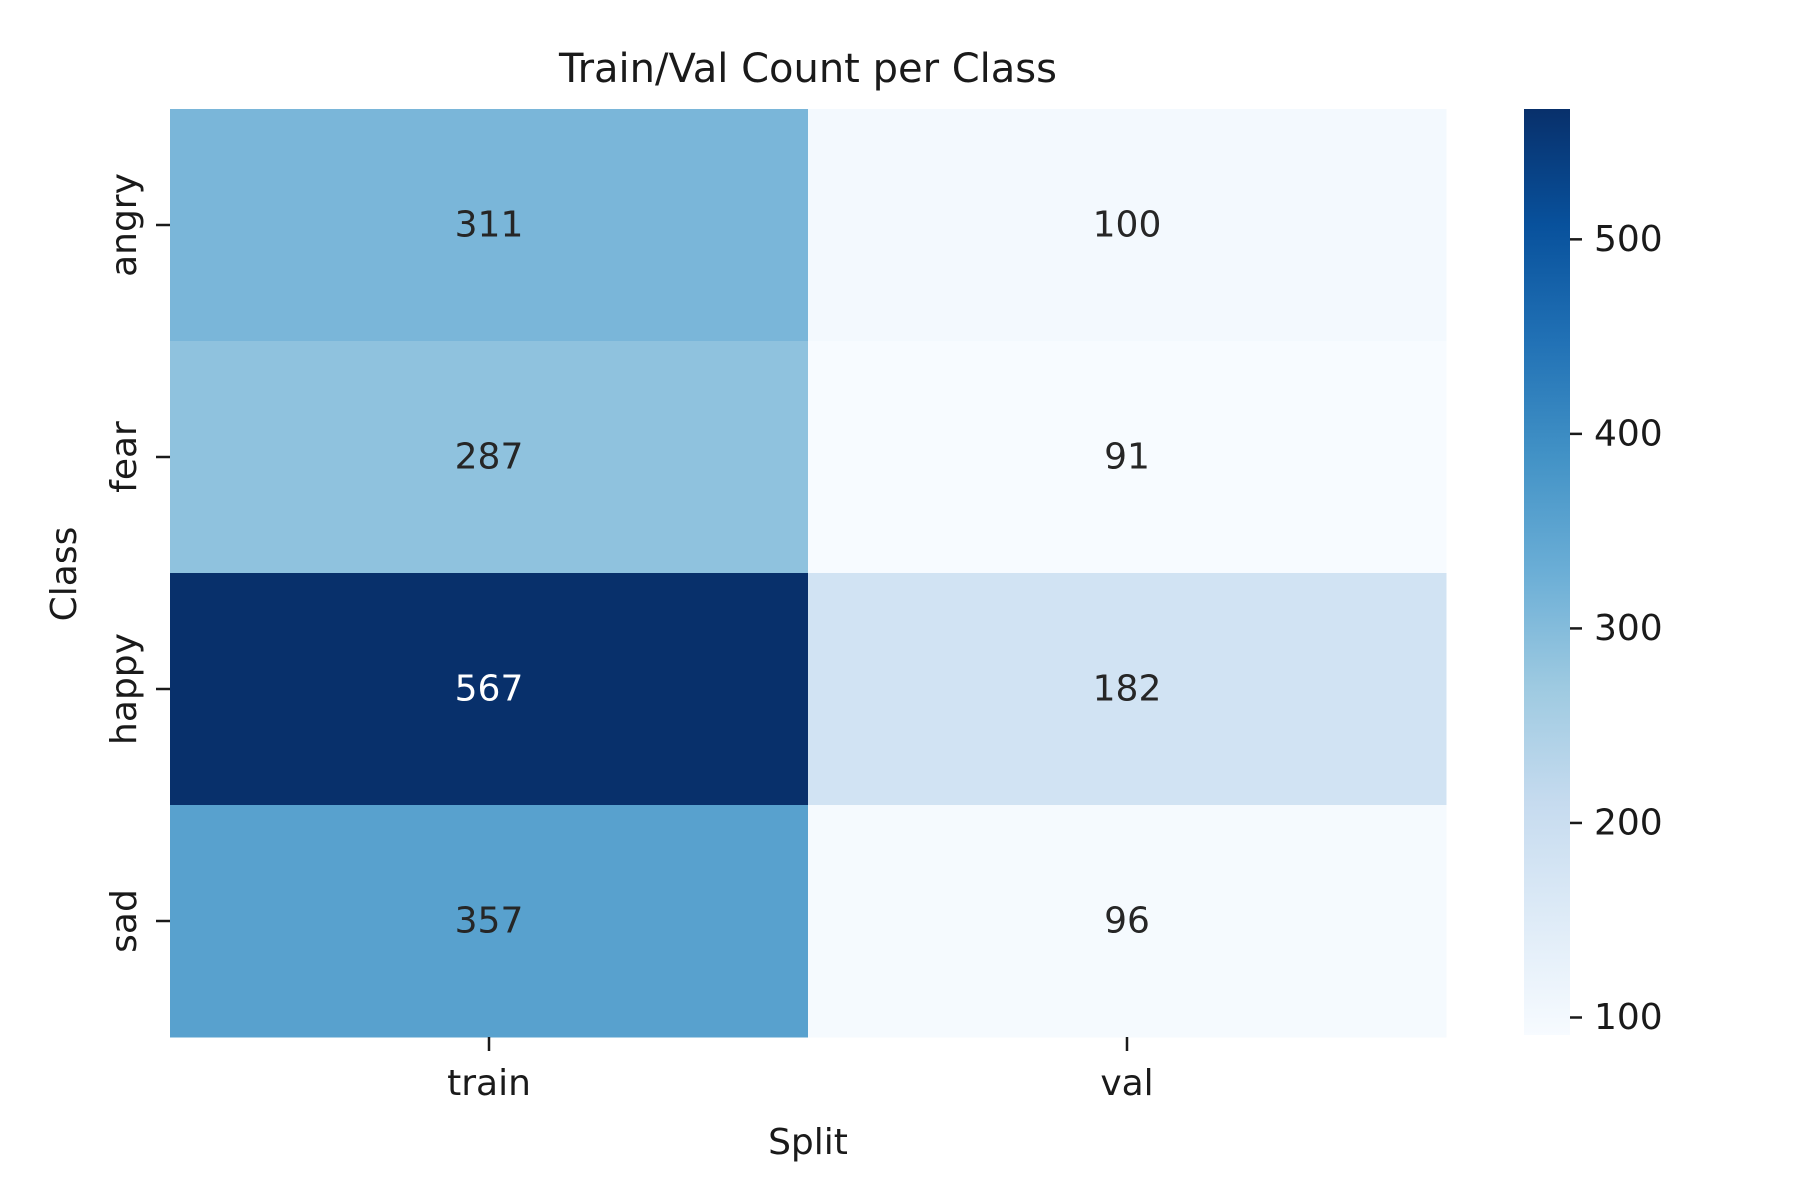  I want to click on y-axis: angry fear happy sad, so click(137, 563).